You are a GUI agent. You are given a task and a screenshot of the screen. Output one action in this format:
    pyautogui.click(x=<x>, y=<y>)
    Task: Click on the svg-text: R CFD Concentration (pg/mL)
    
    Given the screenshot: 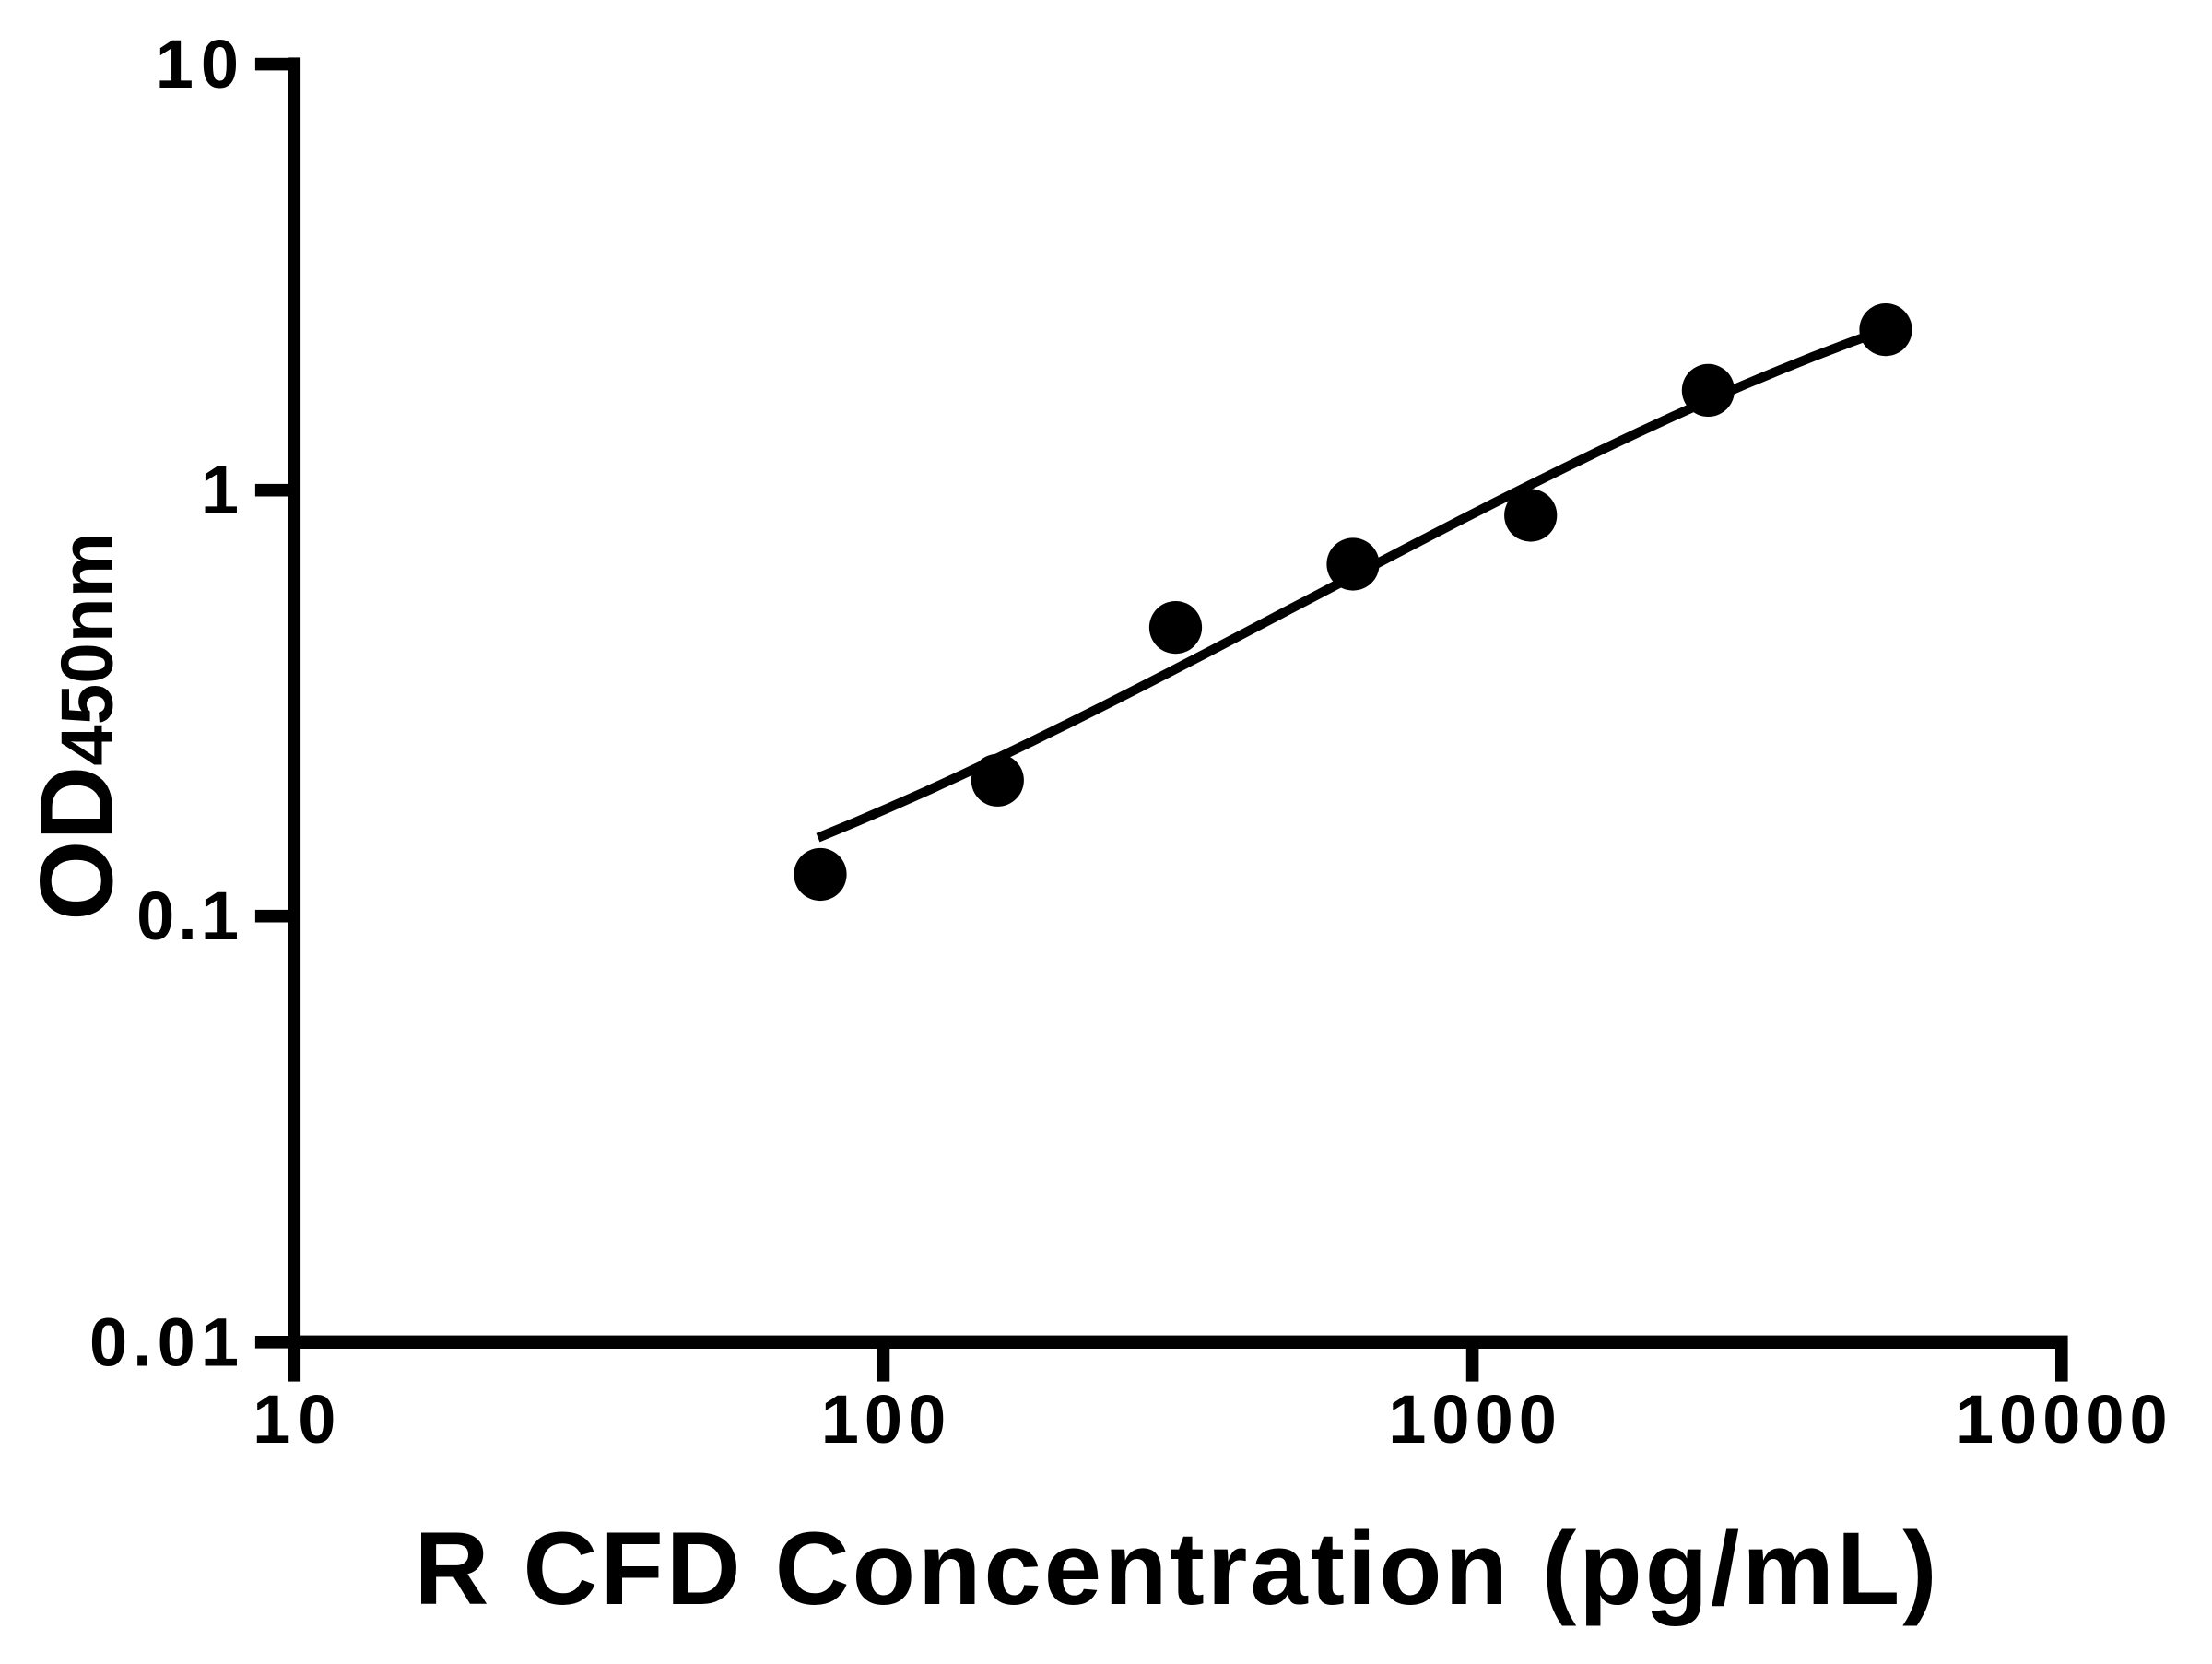 What is the action you would take?
    pyautogui.click(x=1176, y=1568)
    